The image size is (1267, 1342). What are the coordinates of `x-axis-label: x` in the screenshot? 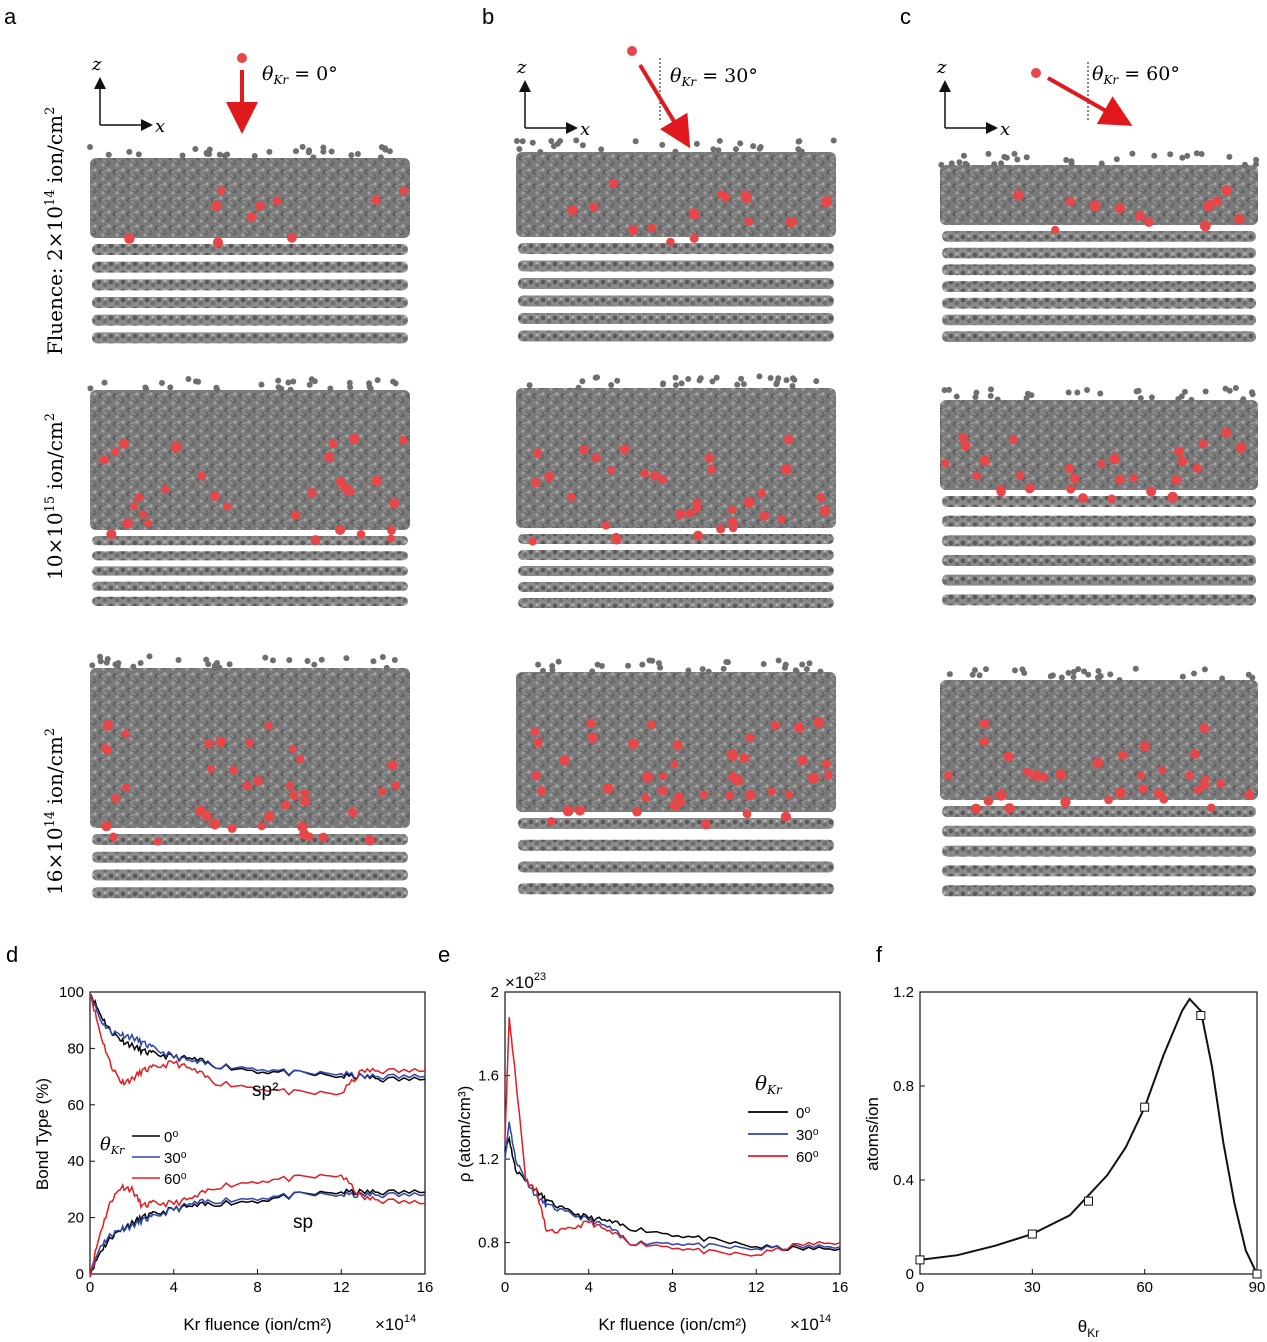 It's located at (160, 126).